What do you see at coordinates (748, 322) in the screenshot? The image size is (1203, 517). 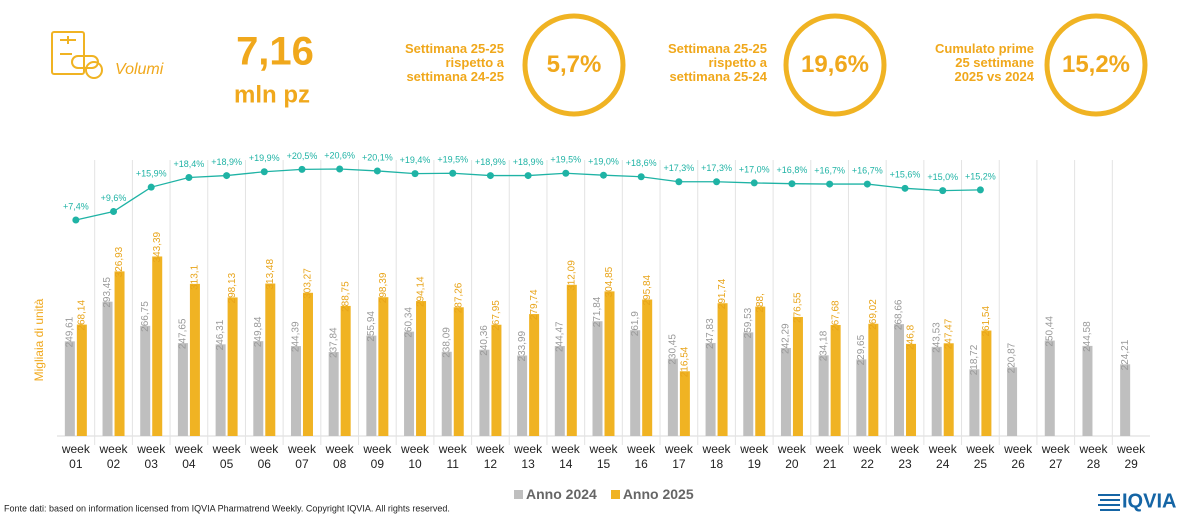 I see `data-label: 259,53` at bounding box center [748, 322].